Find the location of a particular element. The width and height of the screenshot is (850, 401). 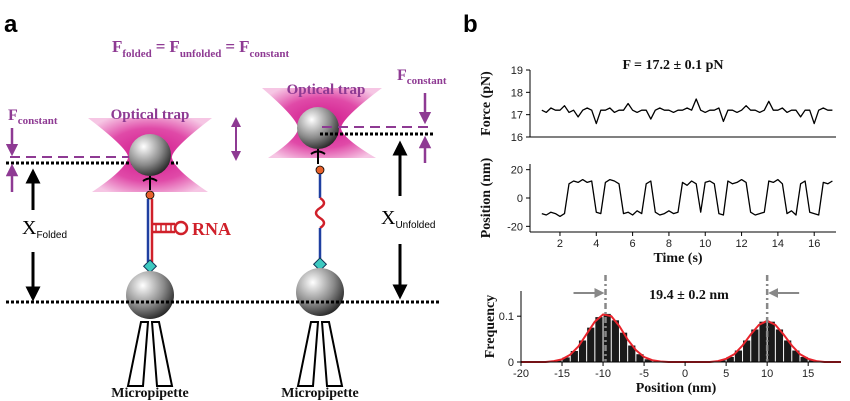

x-tick-label: -10 is located at coordinates (603, 374).